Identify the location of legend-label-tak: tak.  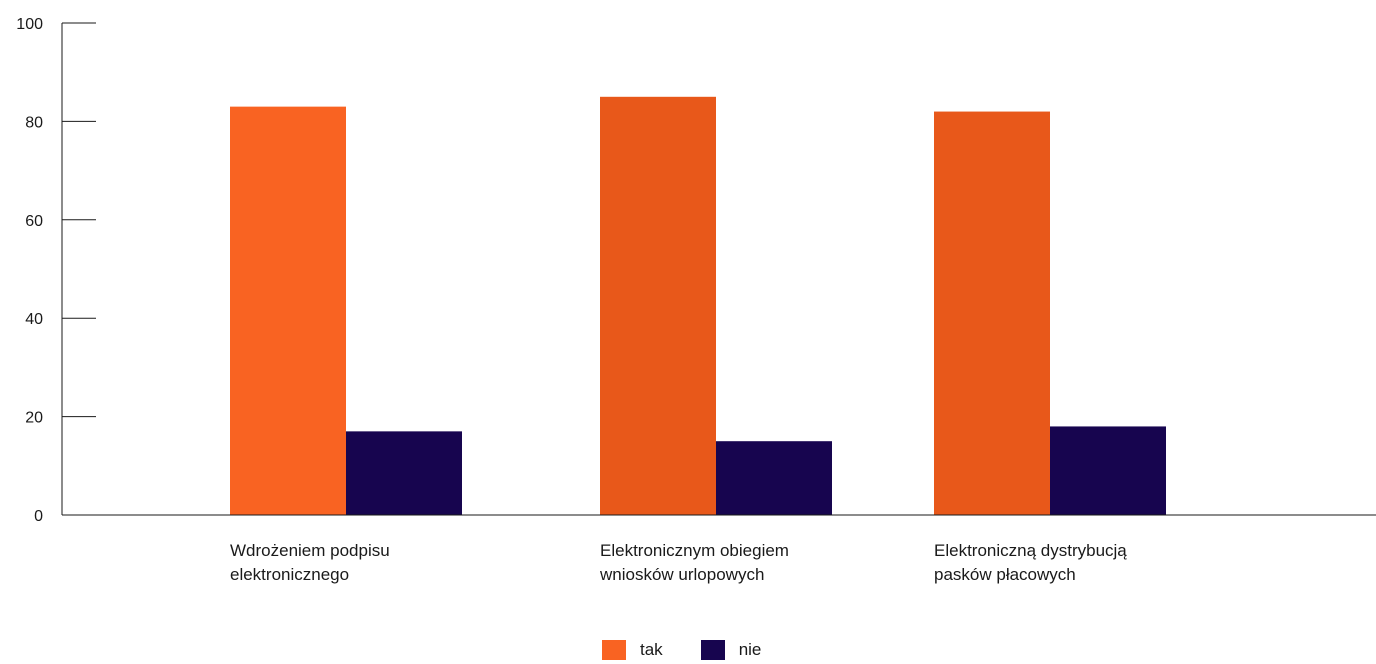
(651, 649).